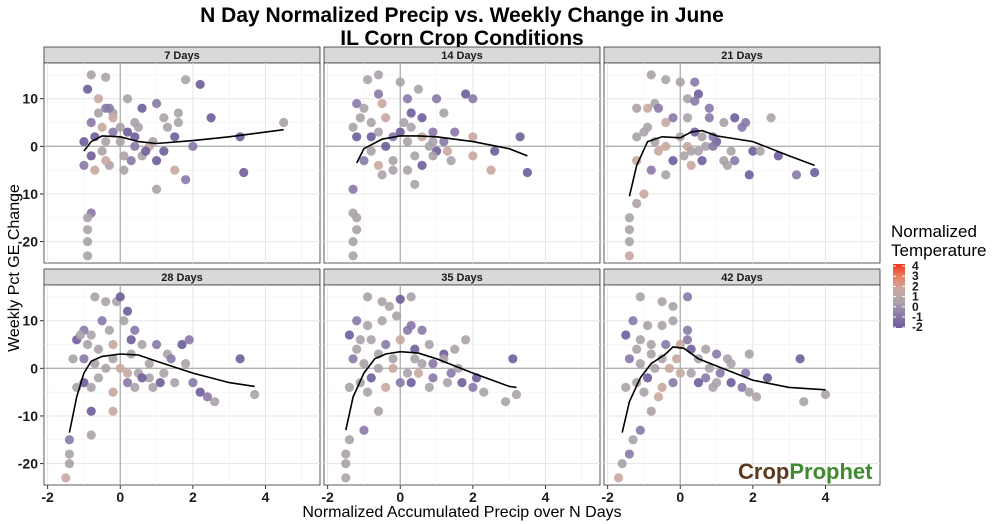  Describe the element at coordinates (742, 278) in the screenshot. I see `facet-label: 42 Days` at that location.